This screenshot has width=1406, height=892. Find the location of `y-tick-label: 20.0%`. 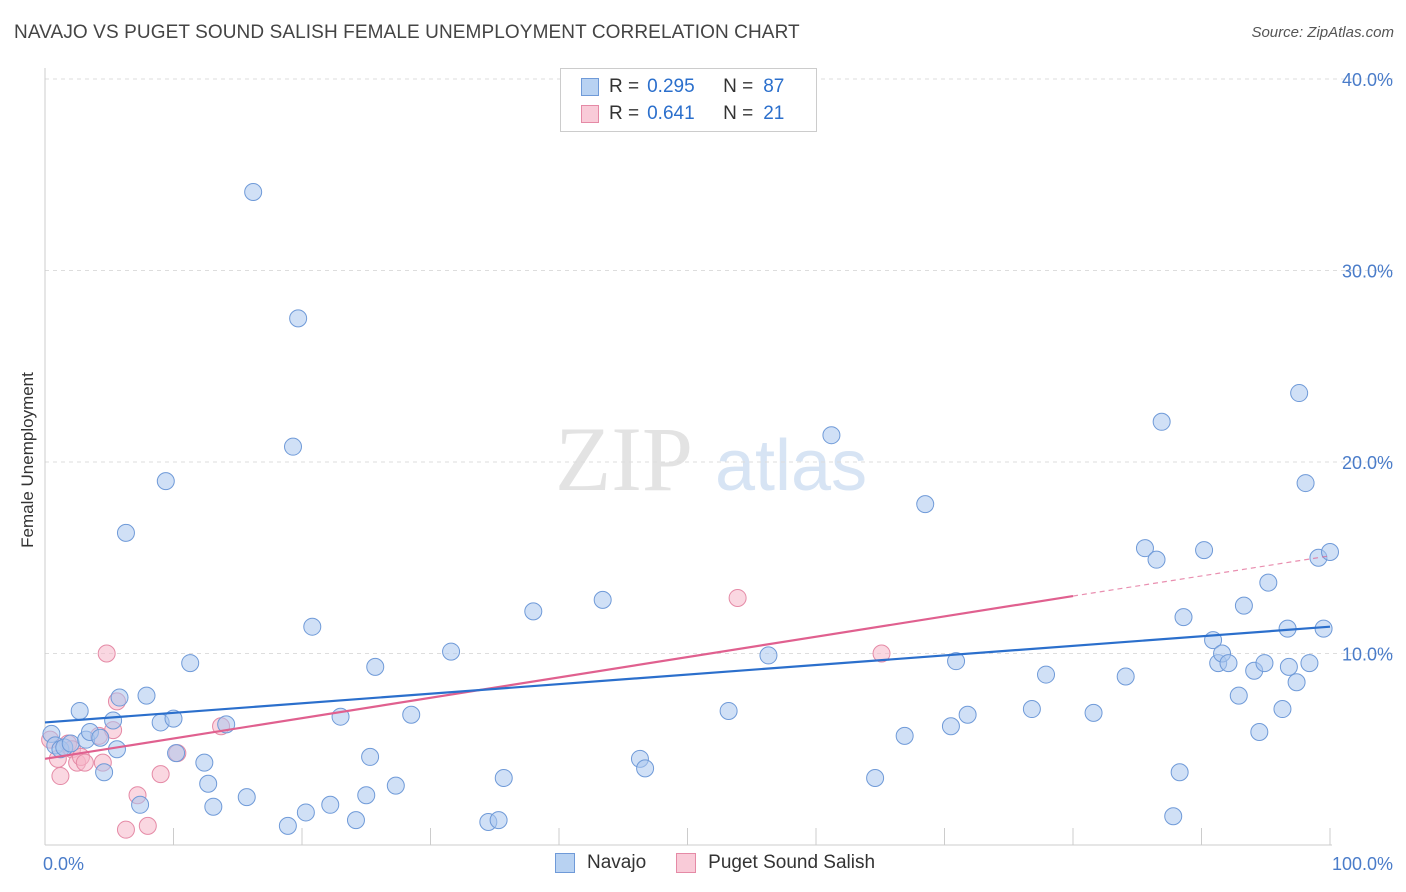

y-tick-label: 20.0% is located at coordinates (1367, 463).